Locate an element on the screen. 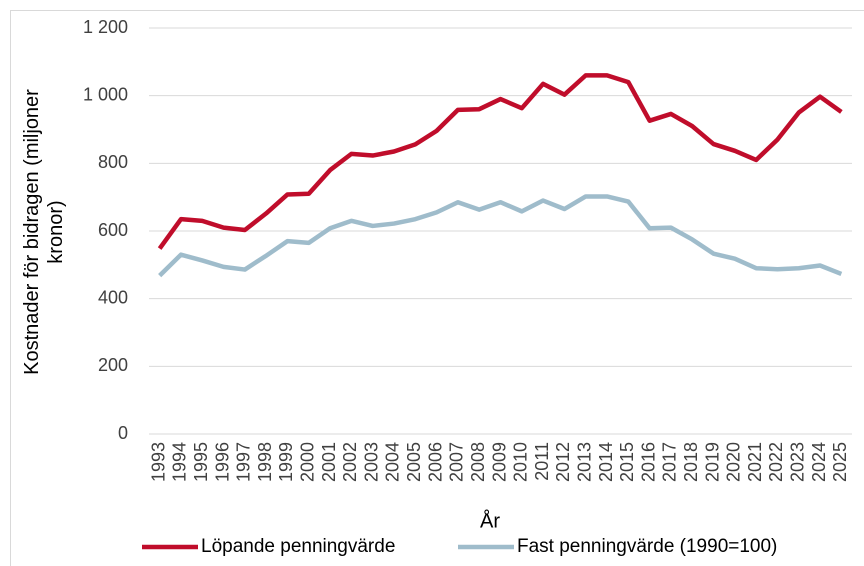 Image resolution: width=864 pixels, height=566 pixels. x-tick-label: 2002 is located at coordinates (350, 462).